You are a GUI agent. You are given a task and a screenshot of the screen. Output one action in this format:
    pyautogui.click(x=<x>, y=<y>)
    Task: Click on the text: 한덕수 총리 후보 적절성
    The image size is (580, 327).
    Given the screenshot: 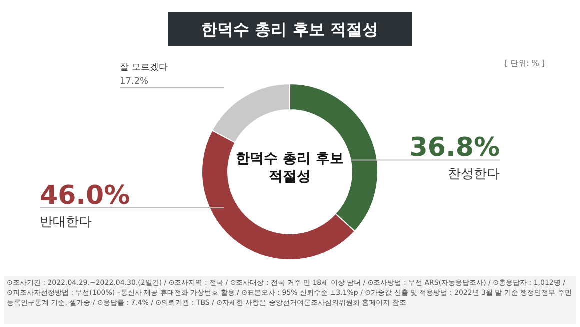 What is the action you would take?
    pyautogui.click(x=290, y=168)
    